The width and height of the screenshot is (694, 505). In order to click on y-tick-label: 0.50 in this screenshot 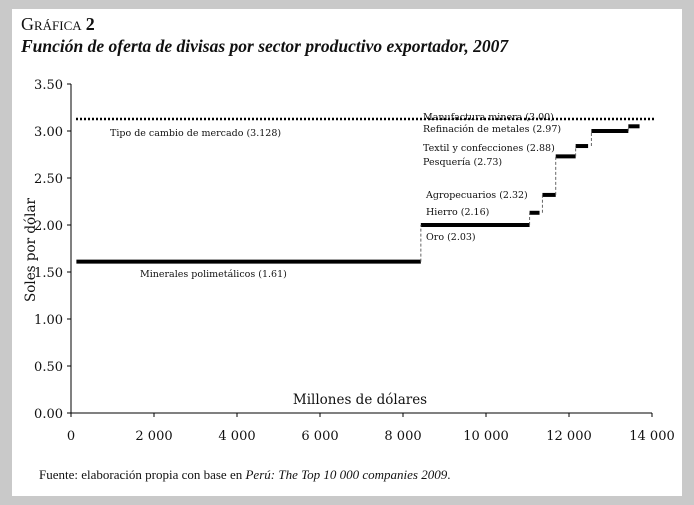, I will do `click(48, 367)`.